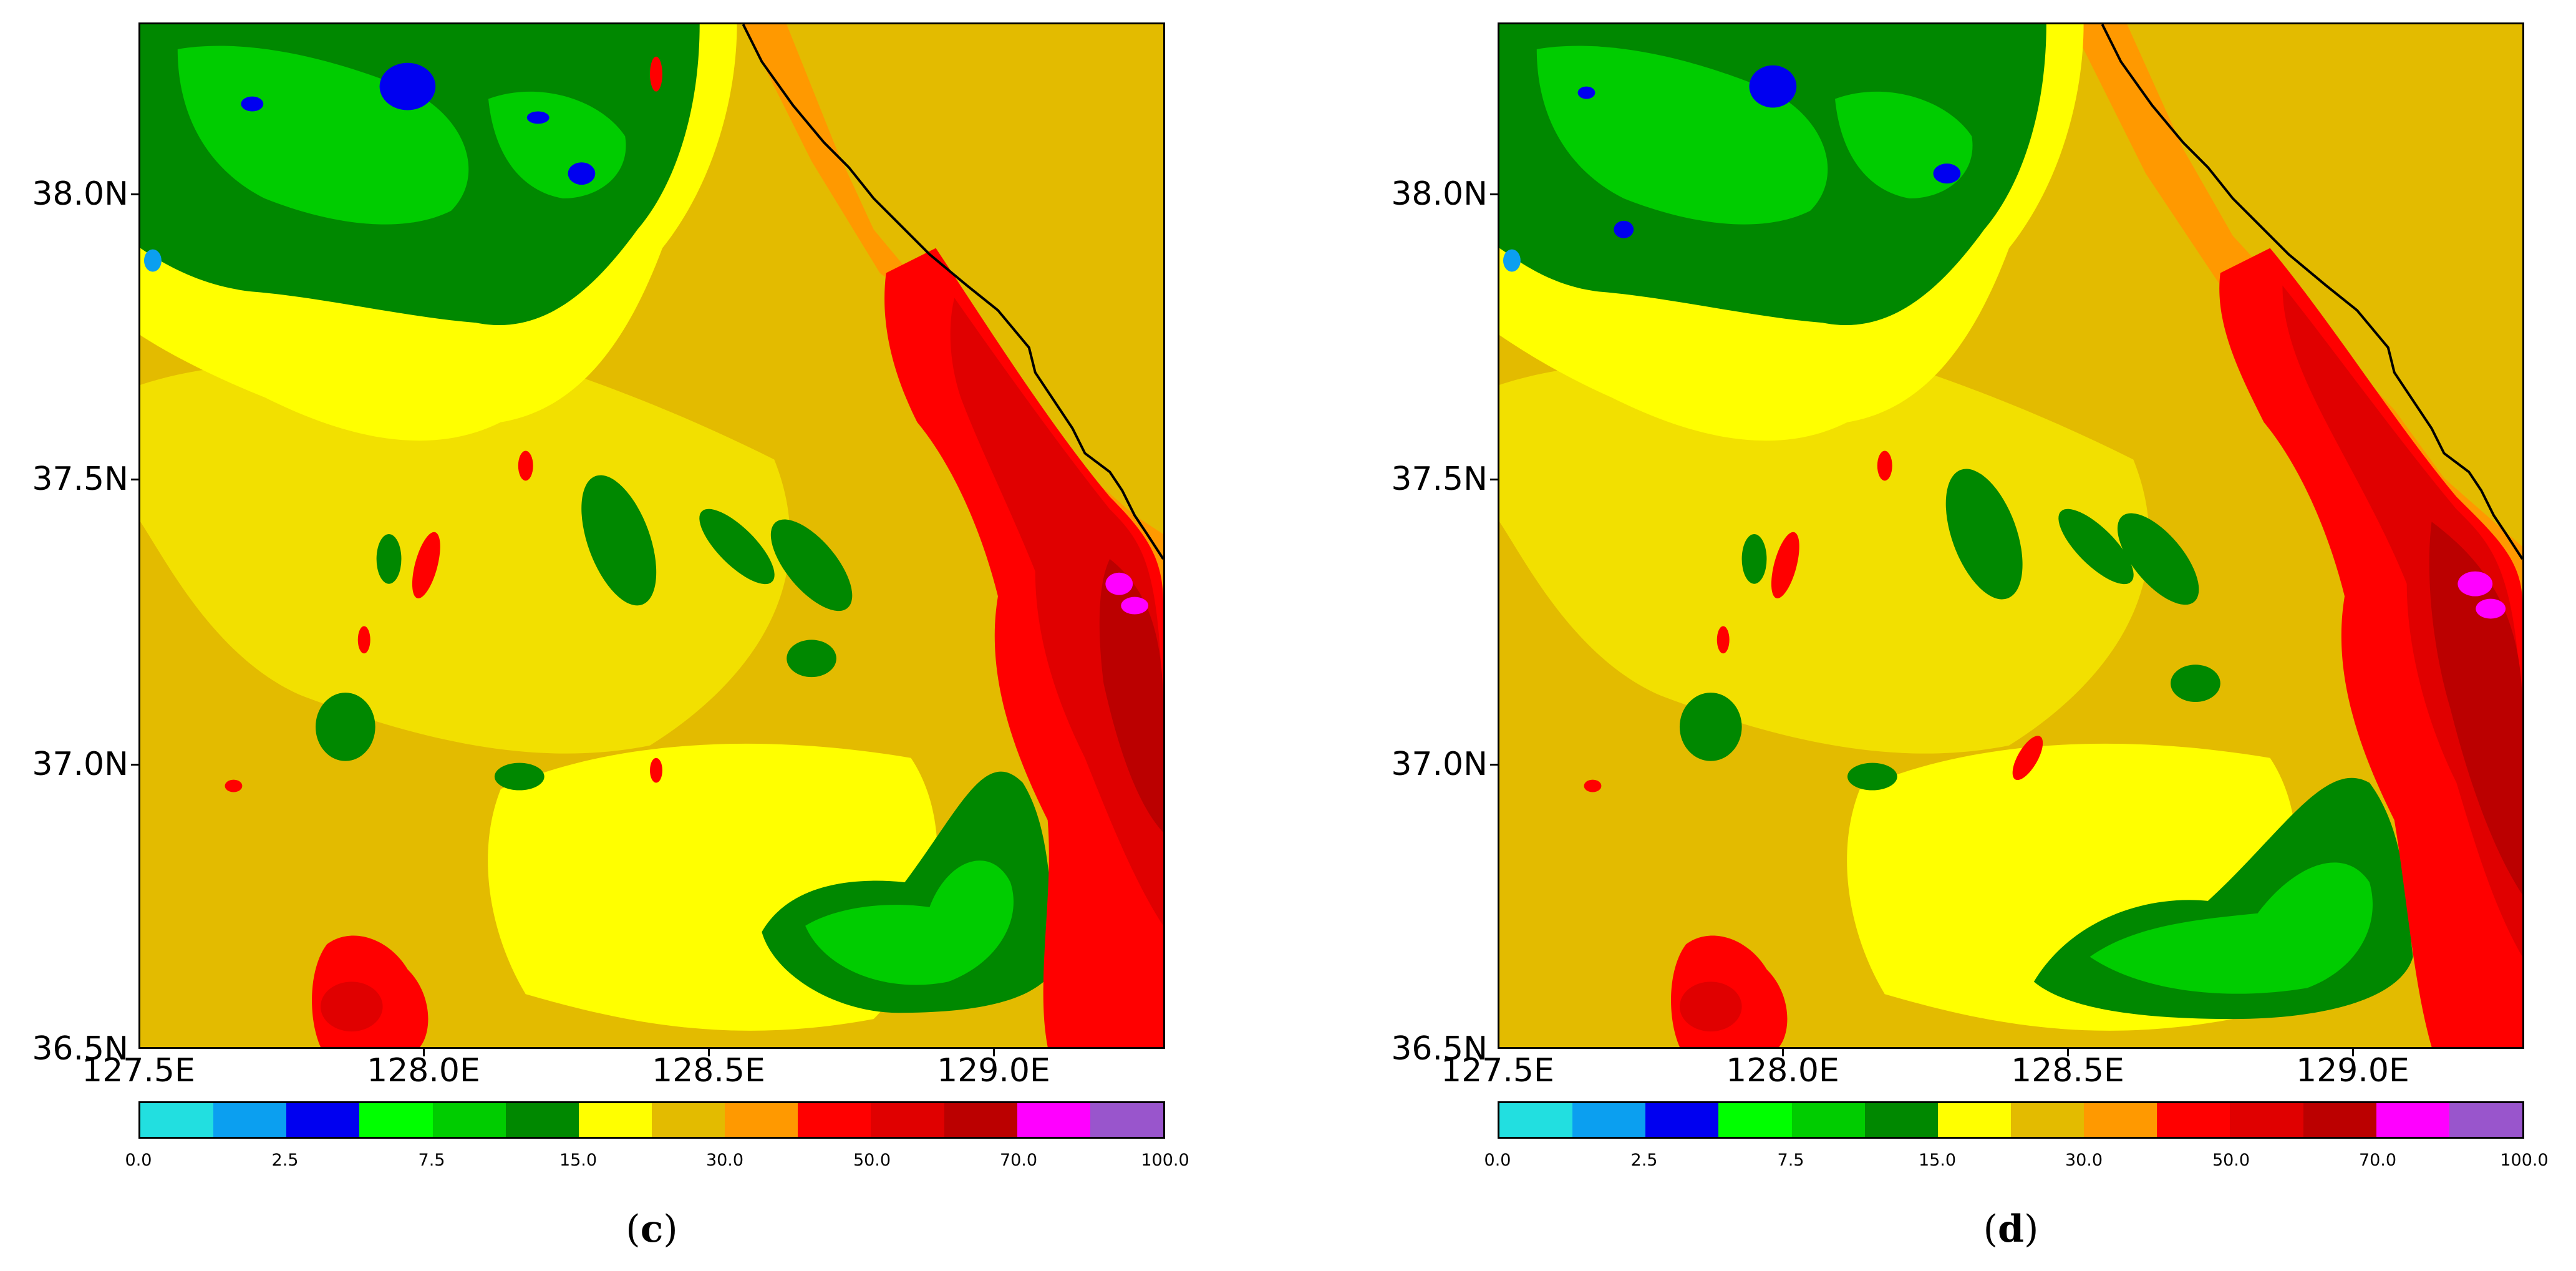  Describe the element at coordinates (1497, 1070) in the screenshot. I see `x-tick-label: 127.5E` at that location.